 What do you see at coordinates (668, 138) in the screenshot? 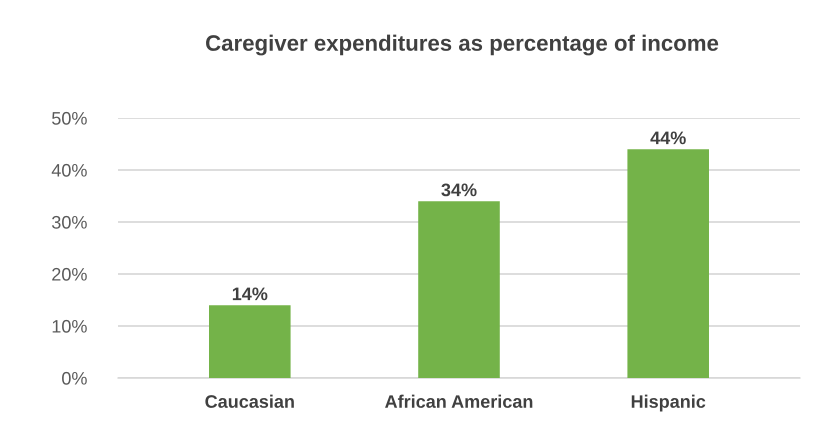
I see `data-label: 44%` at bounding box center [668, 138].